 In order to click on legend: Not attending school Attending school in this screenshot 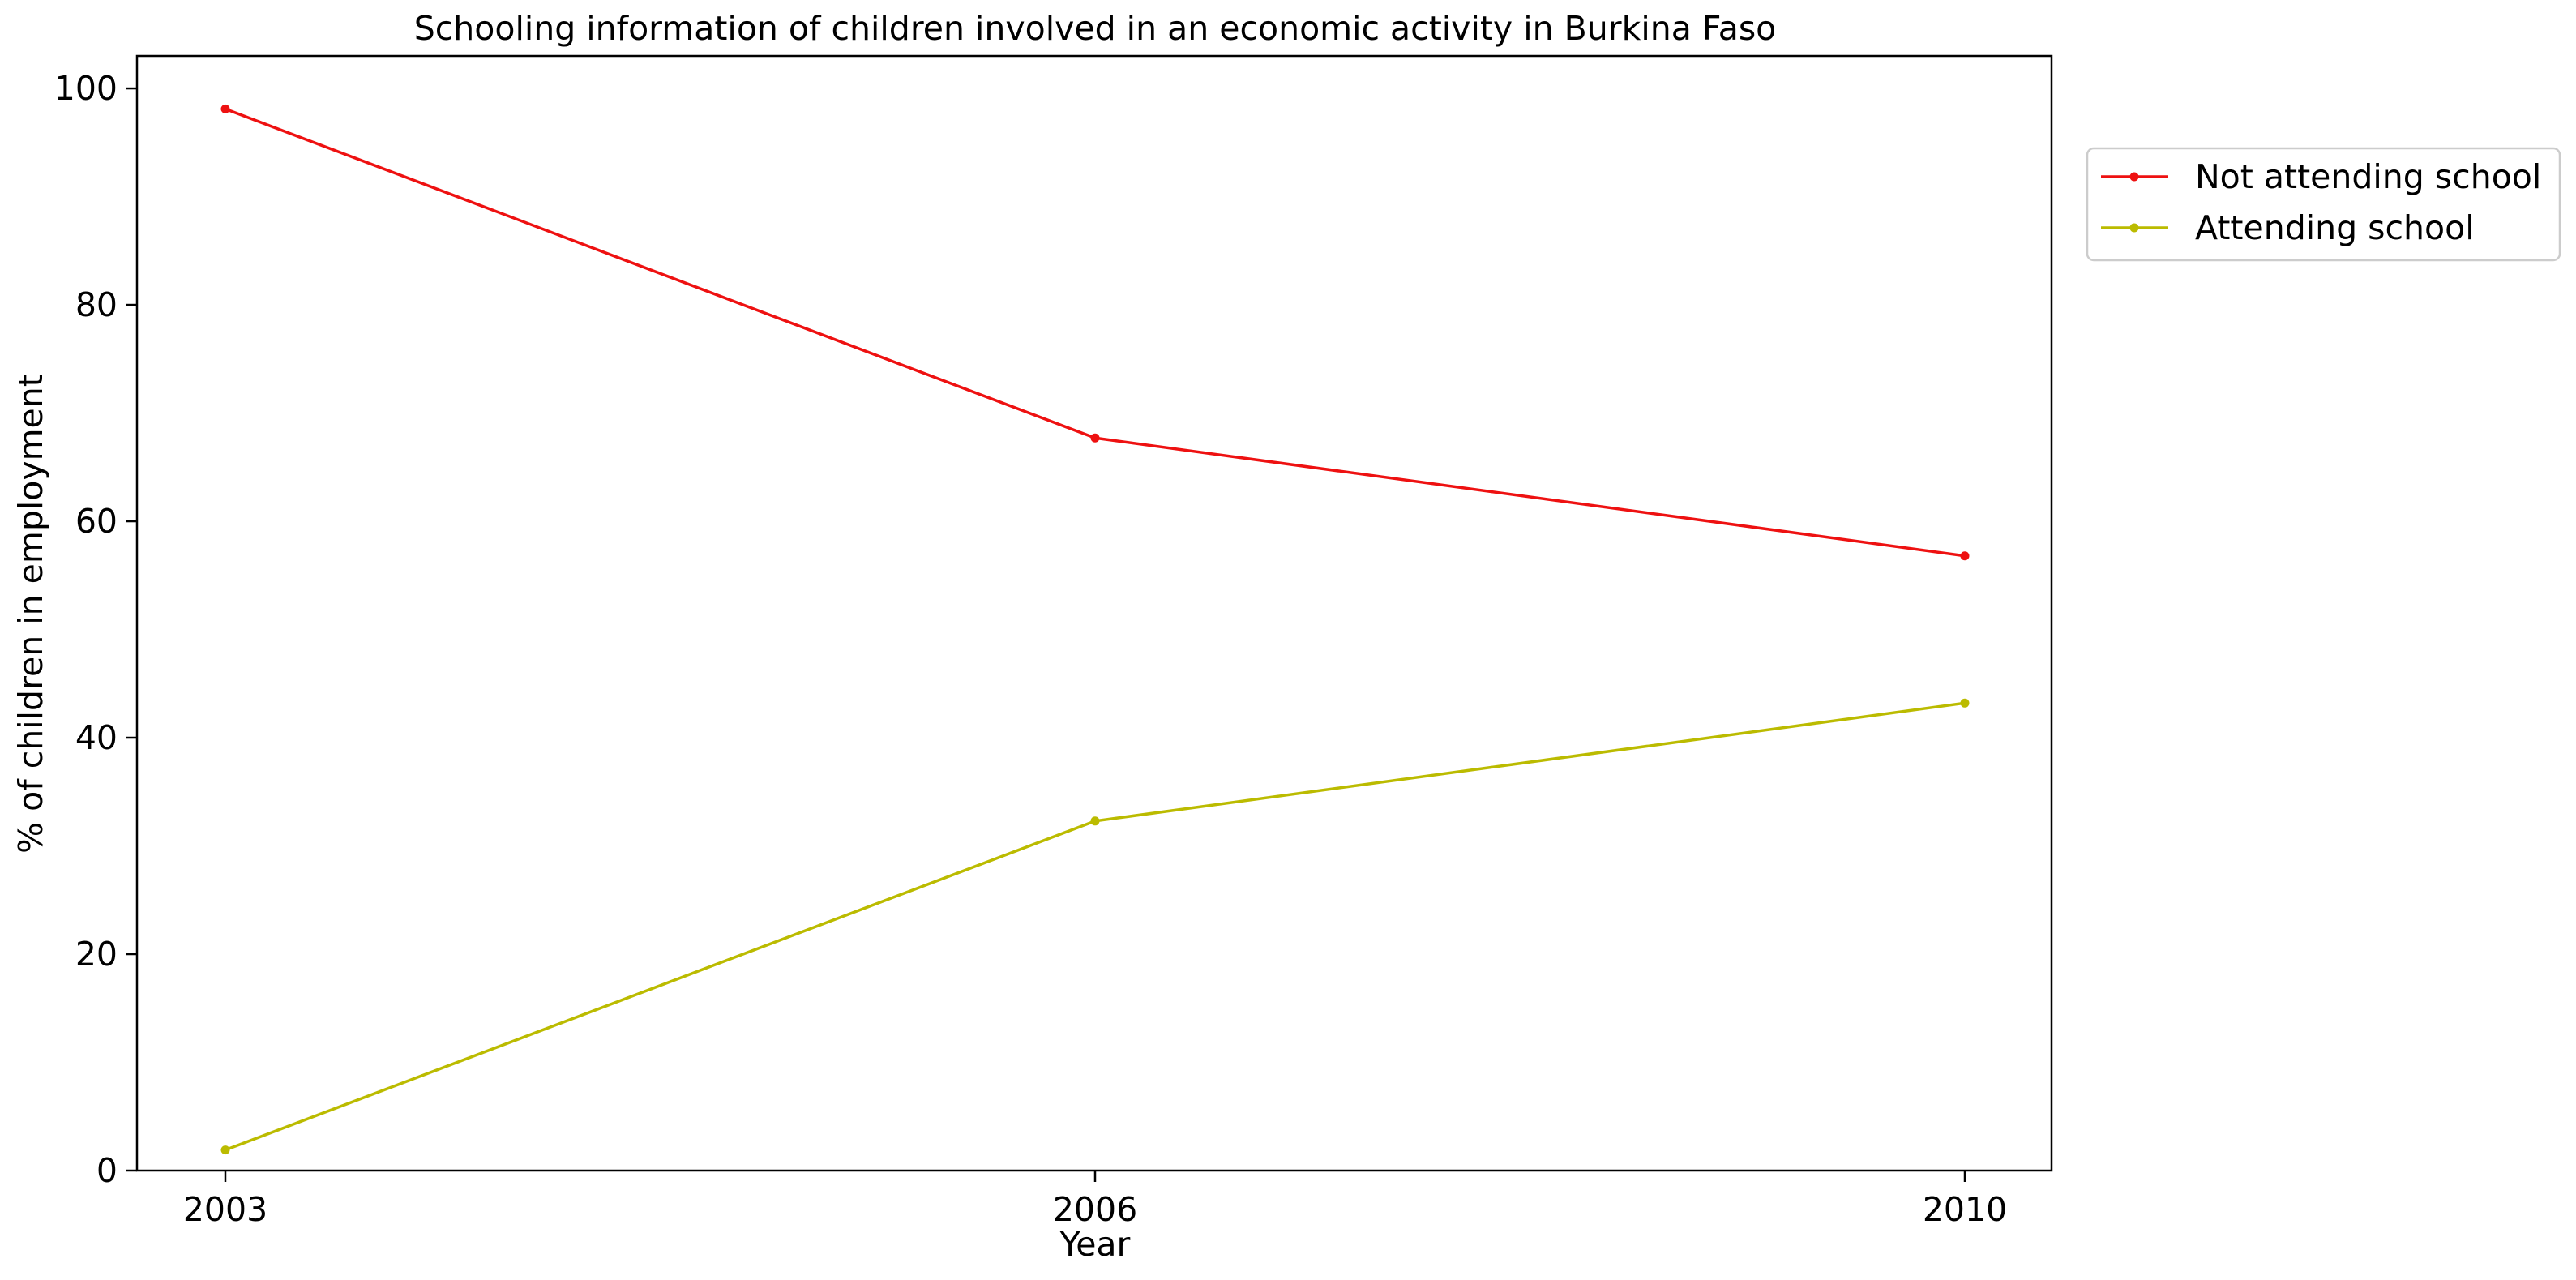, I will do `click(2323, 205)`.